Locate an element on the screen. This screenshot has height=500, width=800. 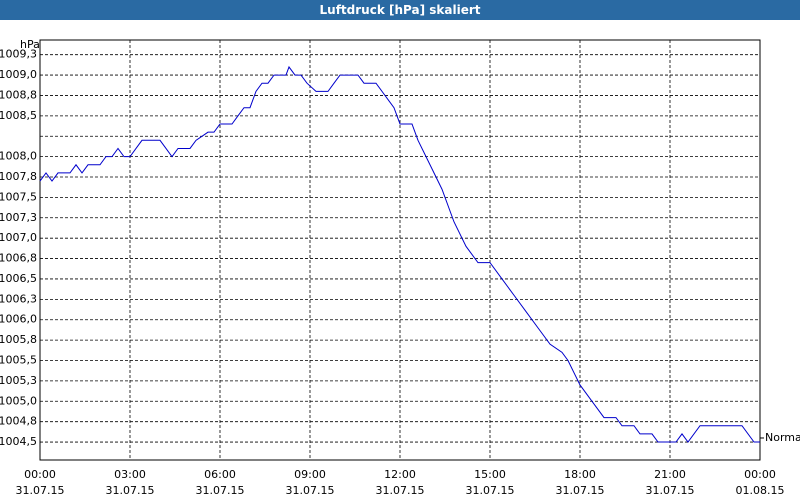
y-tick-label: 1005,3 is located at coordinates (18, 380).